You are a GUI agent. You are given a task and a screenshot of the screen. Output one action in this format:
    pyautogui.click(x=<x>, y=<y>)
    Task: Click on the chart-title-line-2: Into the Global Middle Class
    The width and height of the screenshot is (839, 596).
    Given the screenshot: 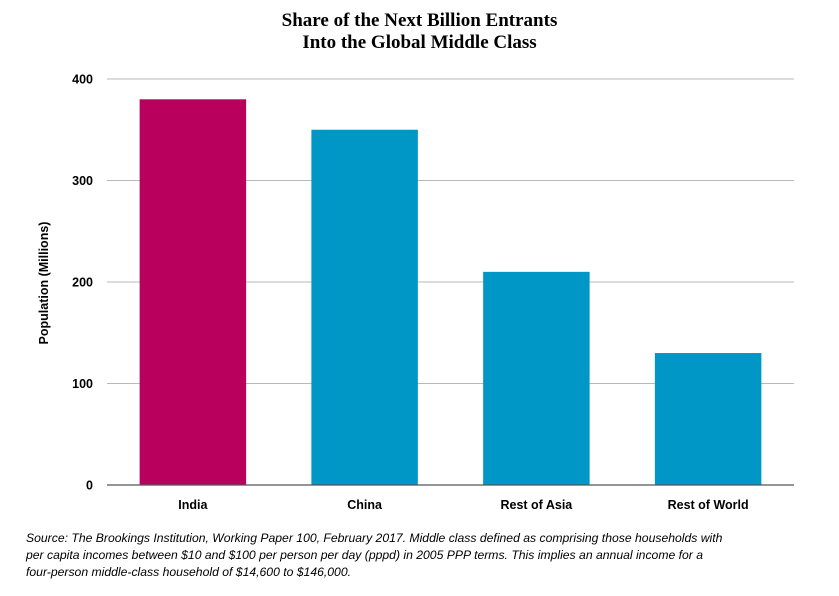 What is the action you would take?
    pyautogui.click(x=419, y=42)
    